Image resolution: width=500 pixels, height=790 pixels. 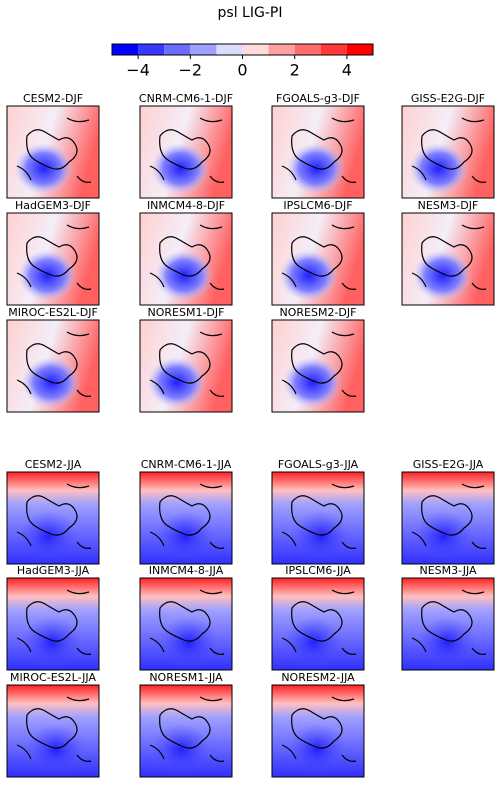 What do you see at coordinates (186, 570) in the screenshot?
I see `panel-title: INMCM4-8-JJA` at bounding box center [186, 570].